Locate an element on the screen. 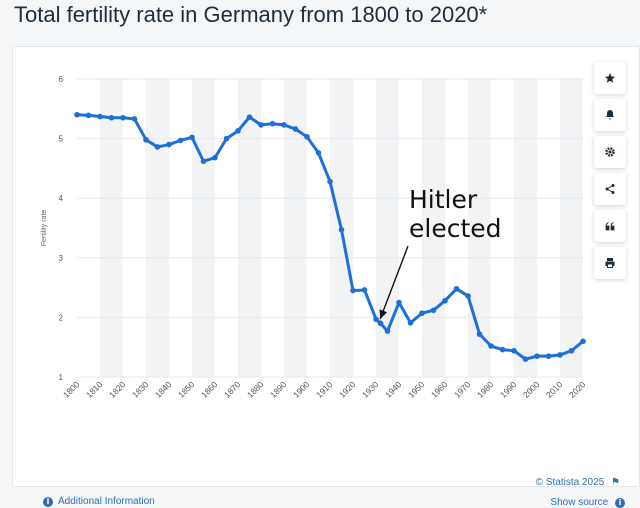  x-tick-label: 1950 is located at coordinates (416, 389).